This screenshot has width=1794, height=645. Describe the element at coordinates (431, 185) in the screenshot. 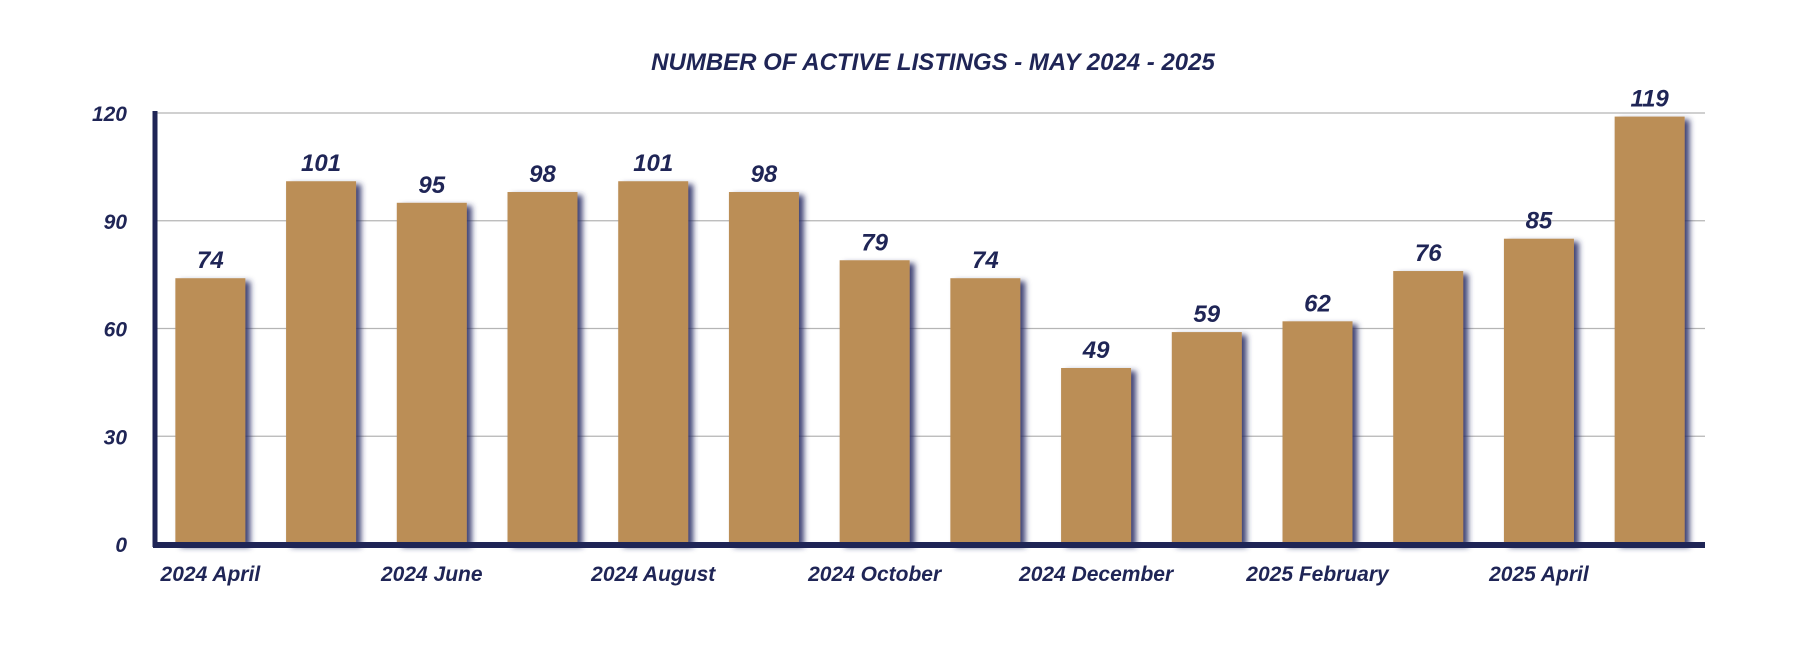

I see `data-label: 95` at that location.